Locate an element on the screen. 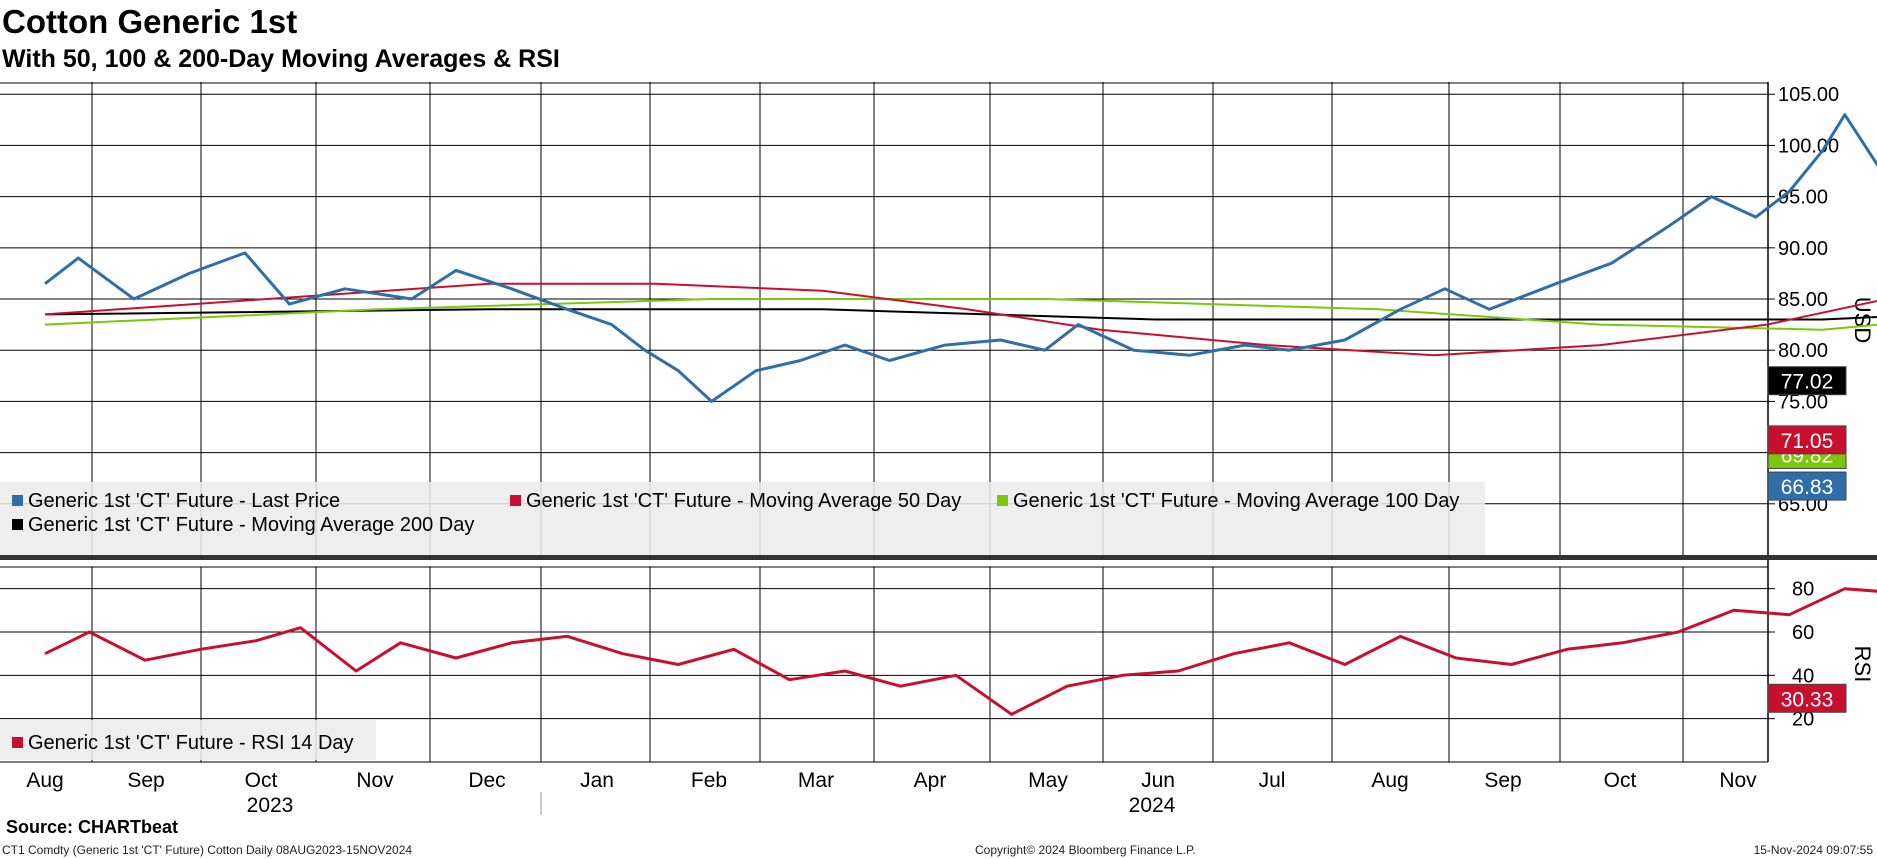 The height and width of the screenshot is (859, 1877). ma50-last-value-box is located at coordinates (1807, 440).